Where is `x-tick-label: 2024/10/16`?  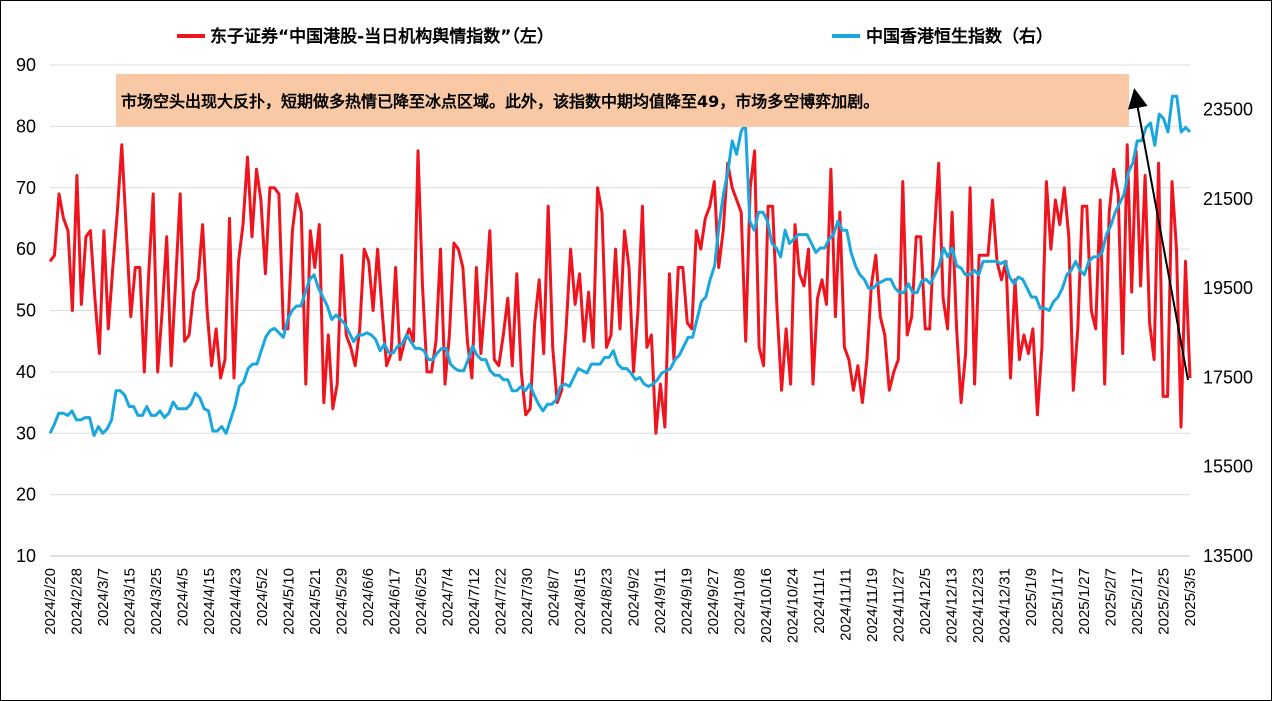 x-tick-label: 2024/10/16 is located at coordinates (766, 605).